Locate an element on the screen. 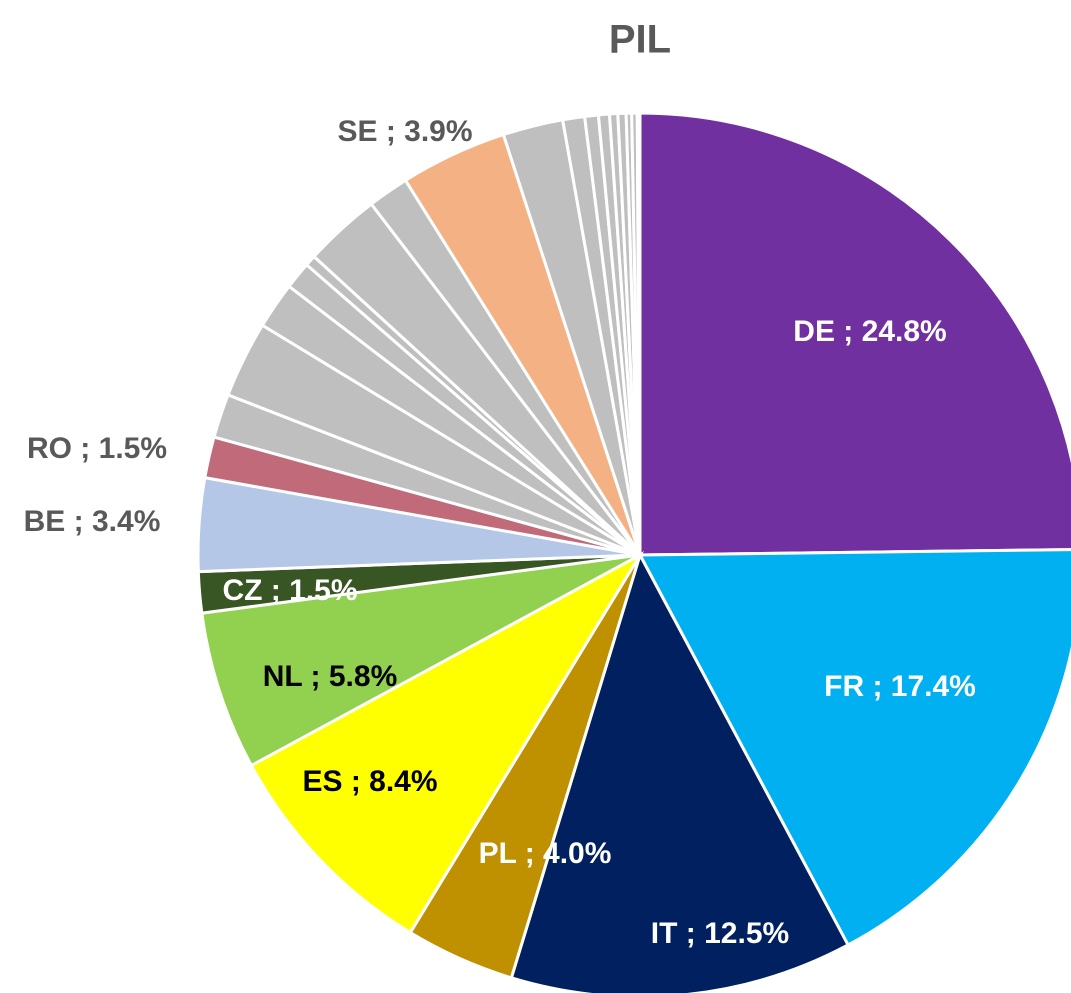  label-category: PL is located at coordinates (498, 853).